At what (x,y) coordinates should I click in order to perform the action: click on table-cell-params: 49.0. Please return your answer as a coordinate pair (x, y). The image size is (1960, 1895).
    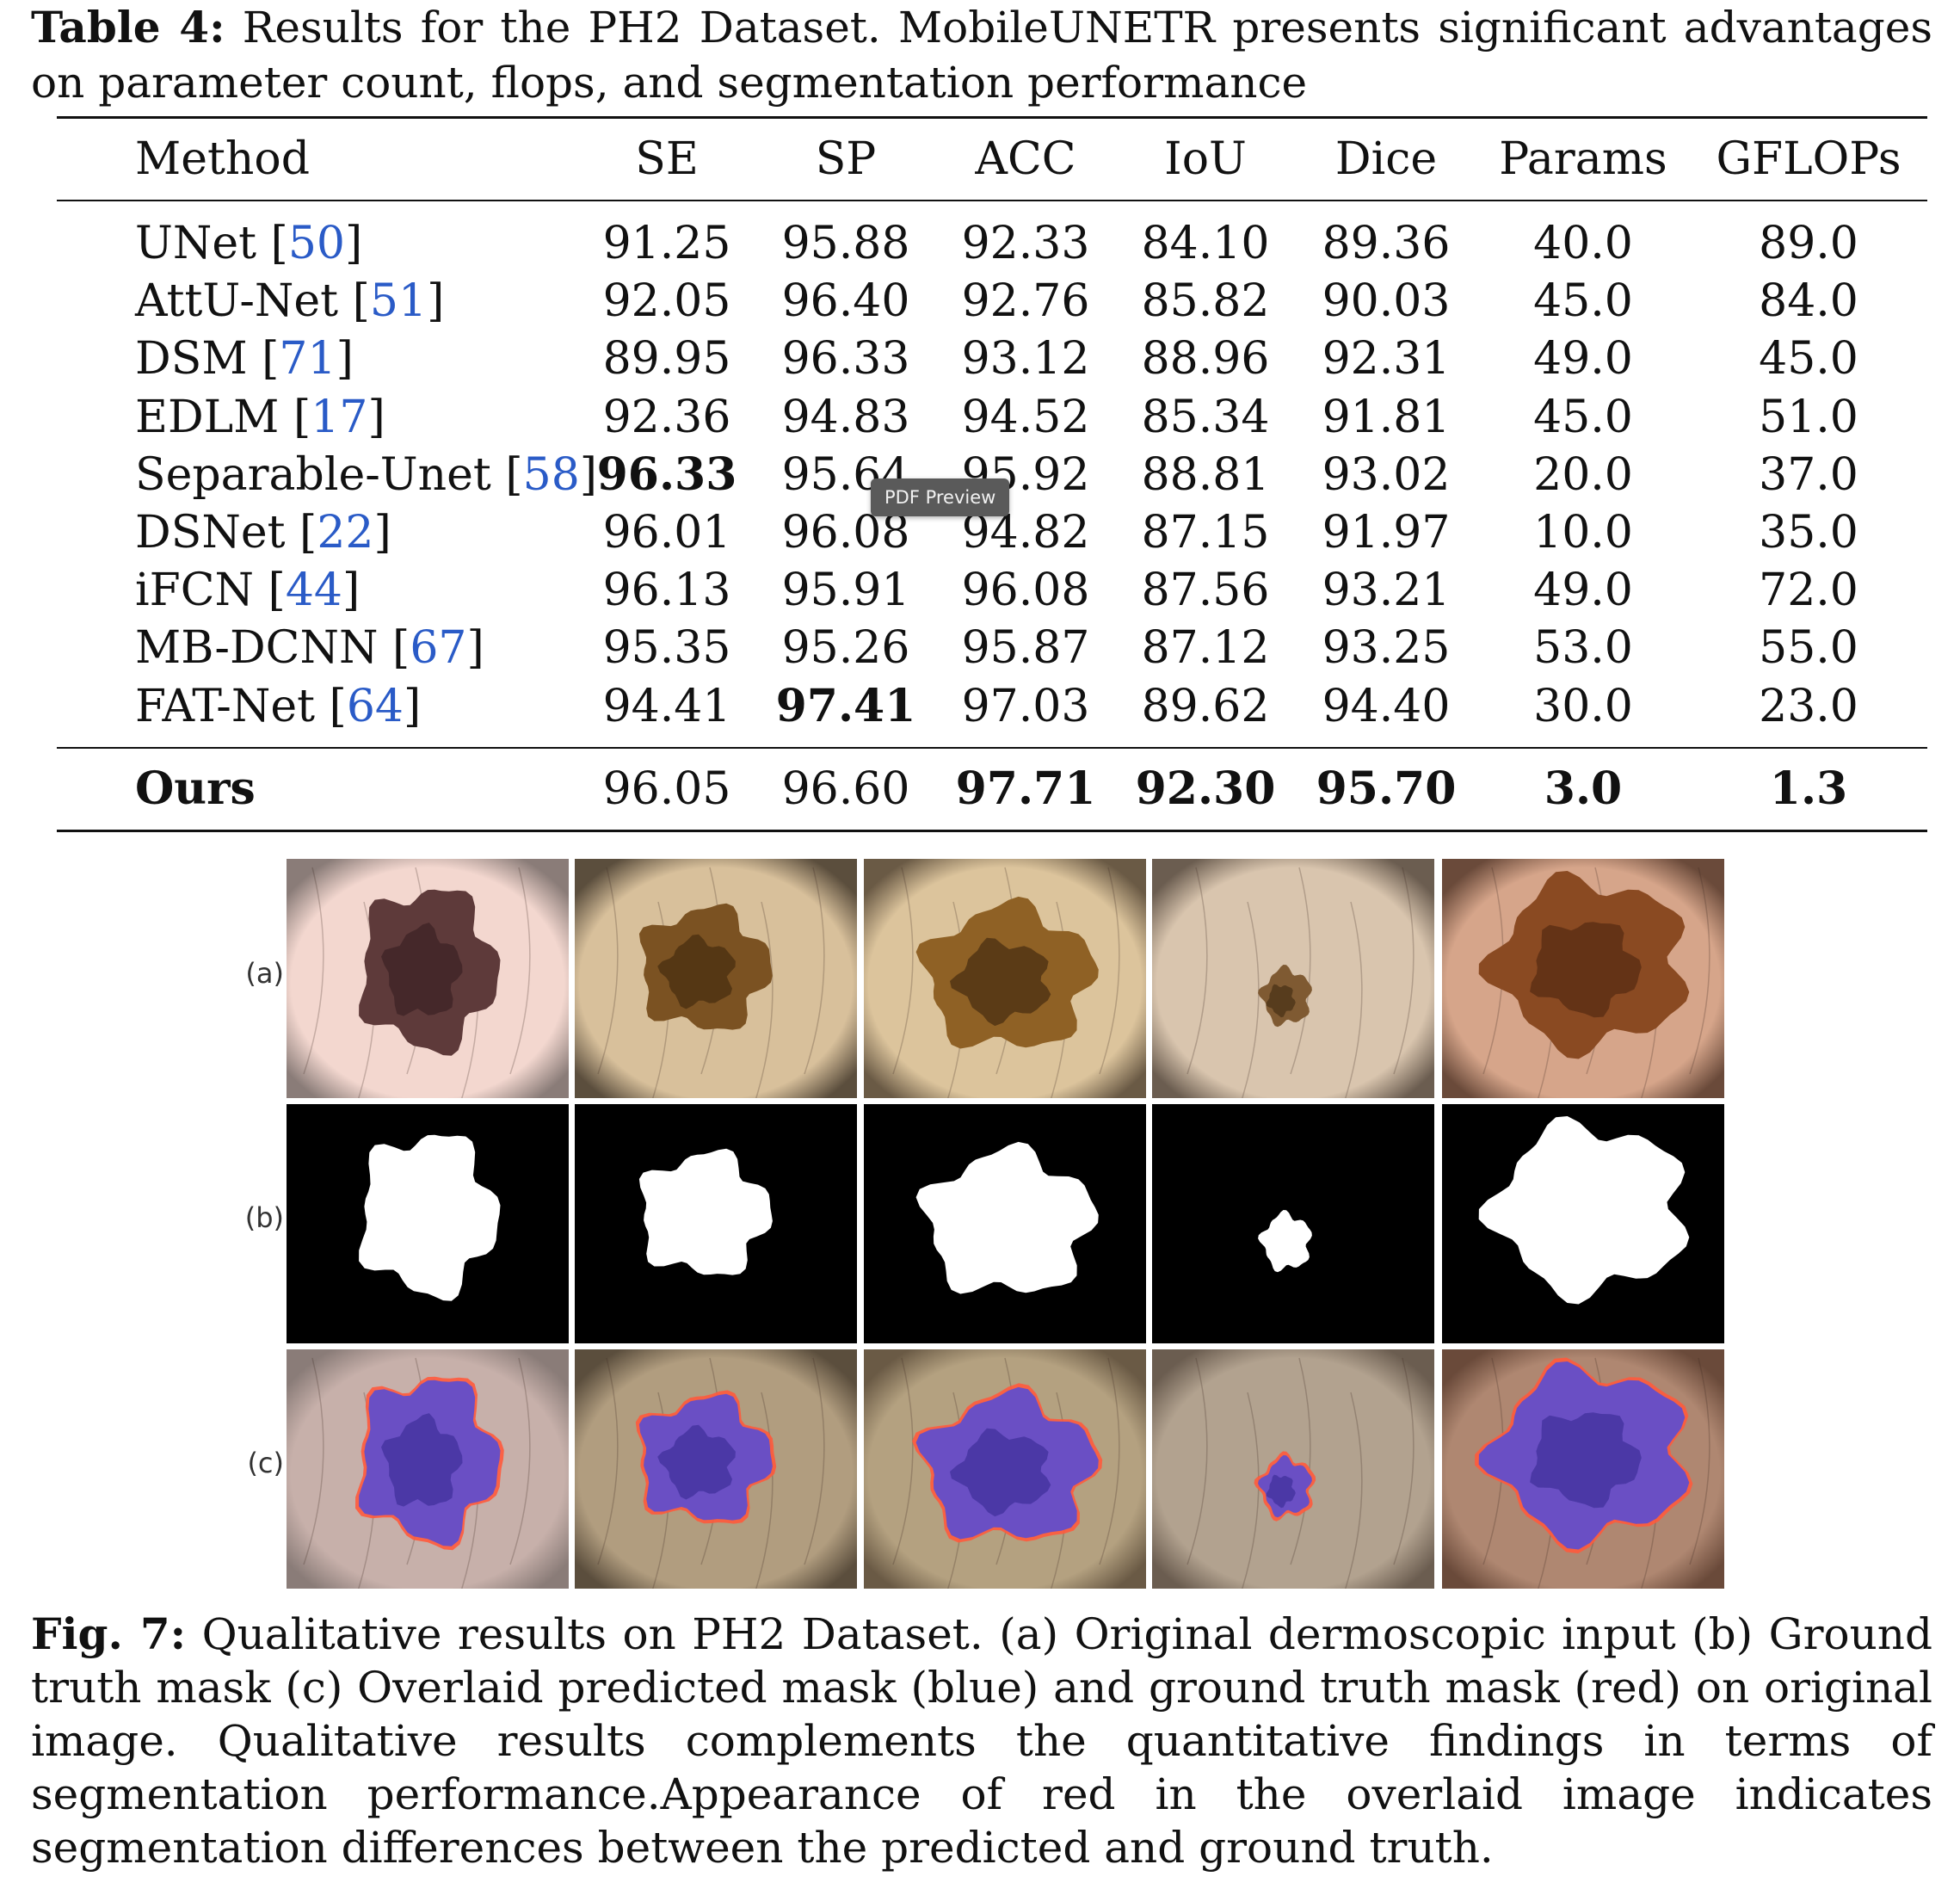
    Looking at the image, I should click on (1583, 359).